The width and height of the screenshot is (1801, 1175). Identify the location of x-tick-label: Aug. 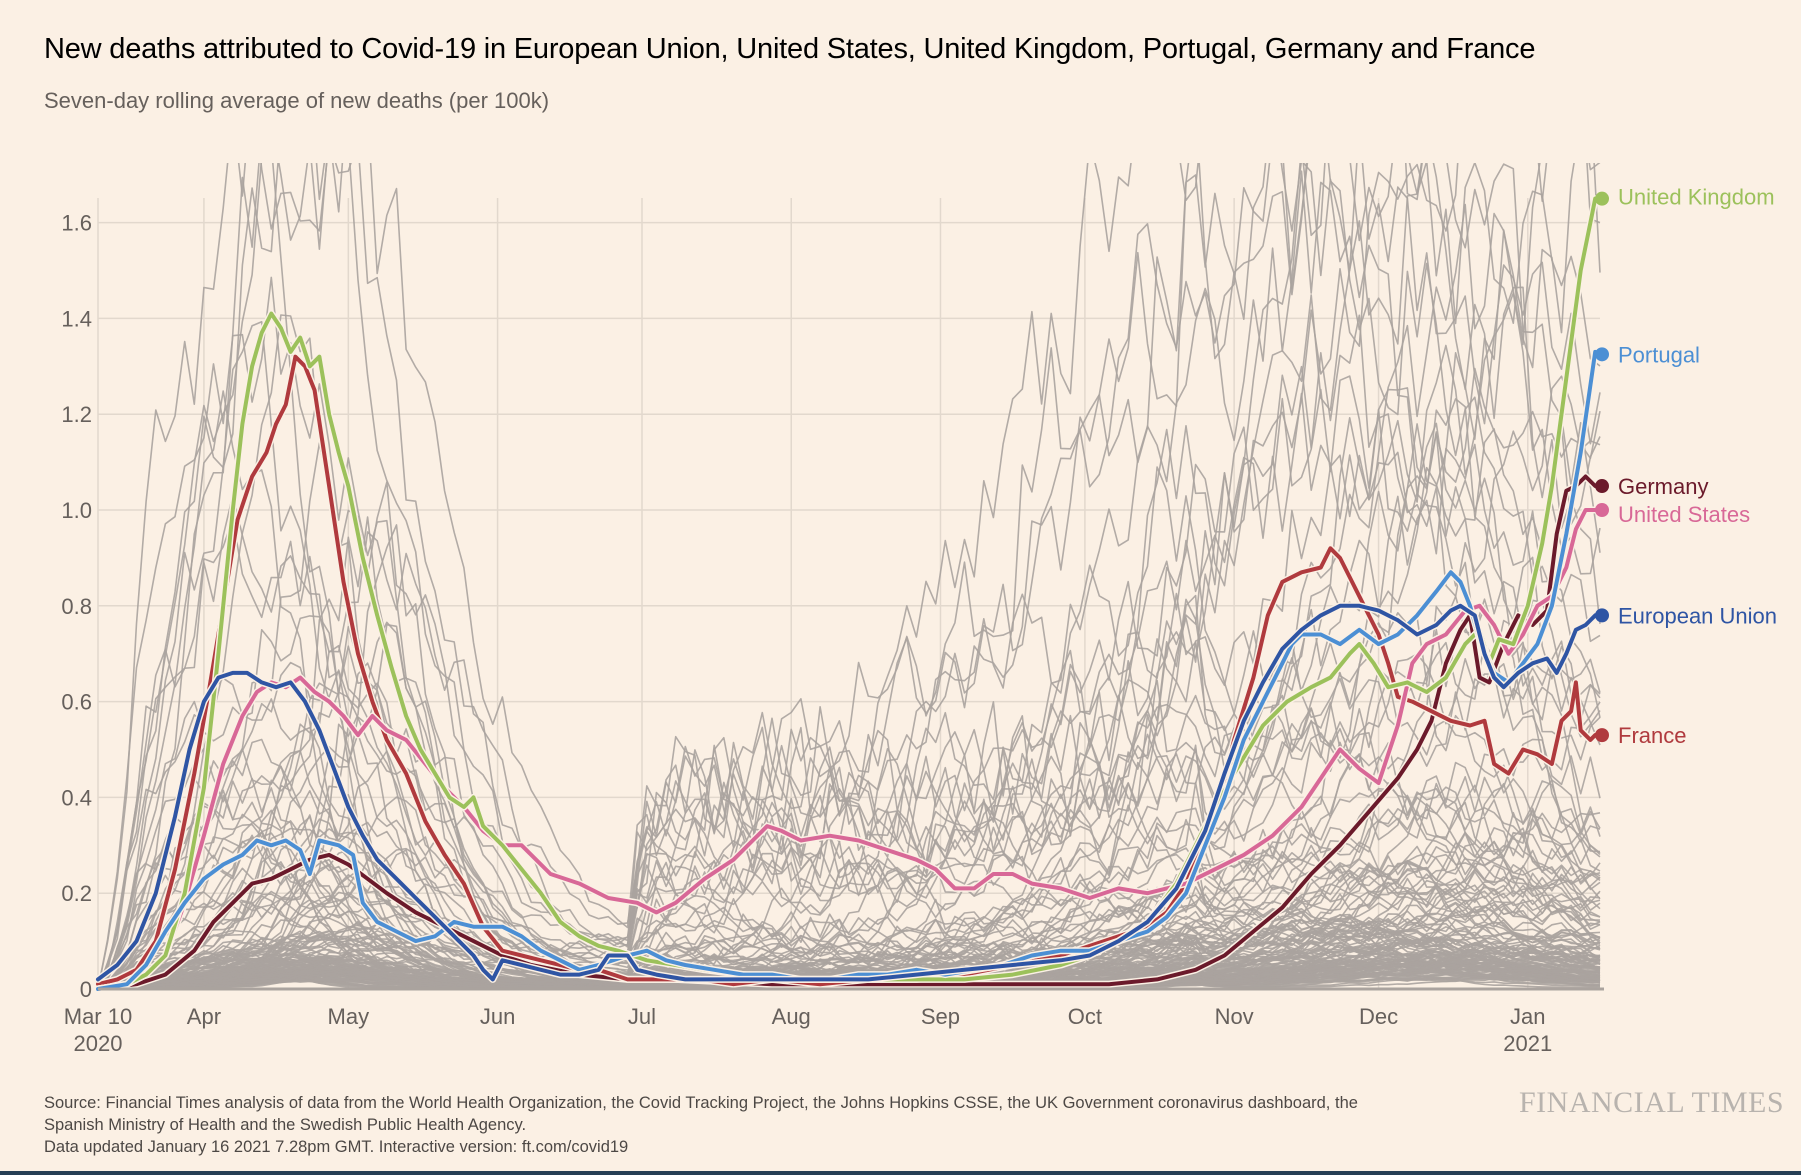
(791, 1016).